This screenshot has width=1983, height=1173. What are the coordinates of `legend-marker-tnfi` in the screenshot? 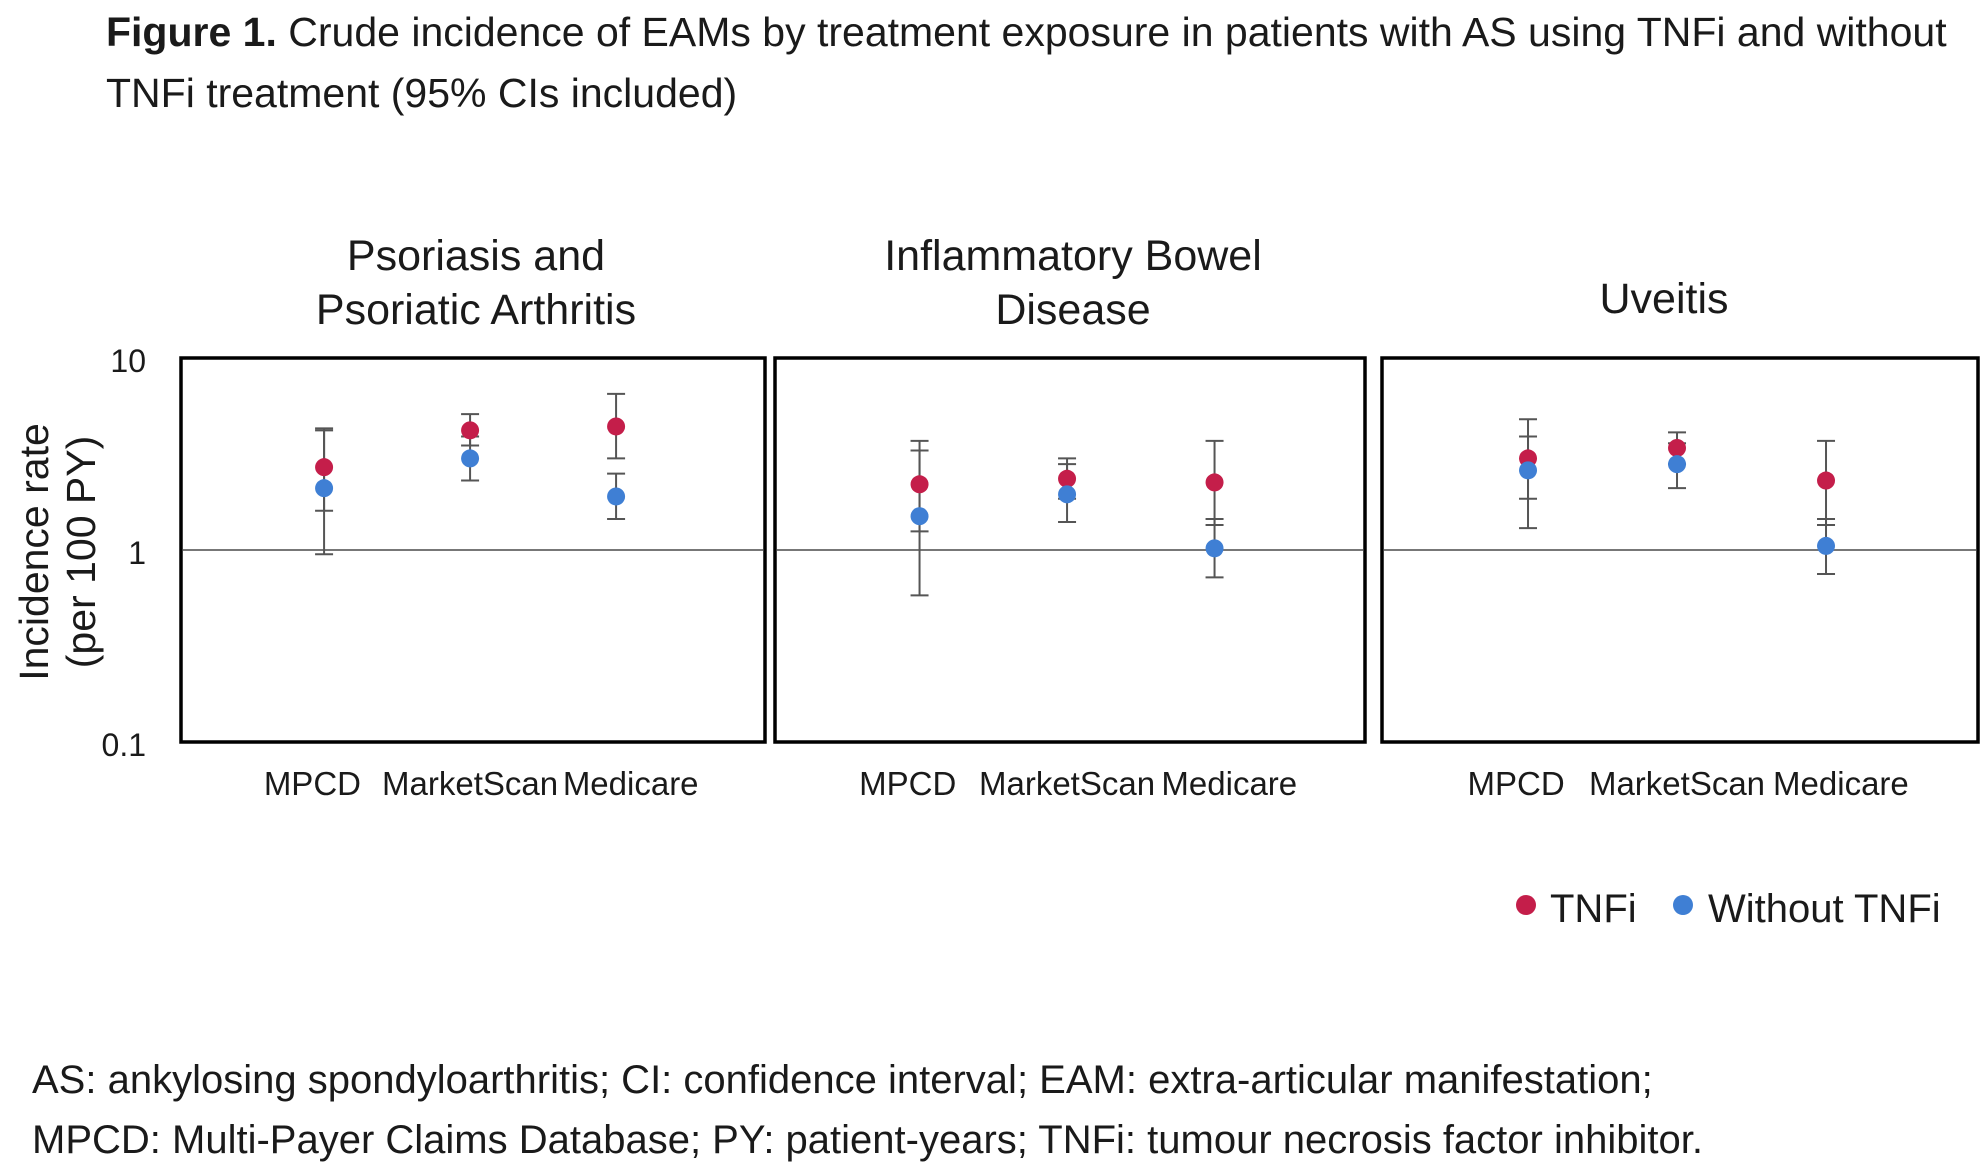 It's located at (1526, 905).